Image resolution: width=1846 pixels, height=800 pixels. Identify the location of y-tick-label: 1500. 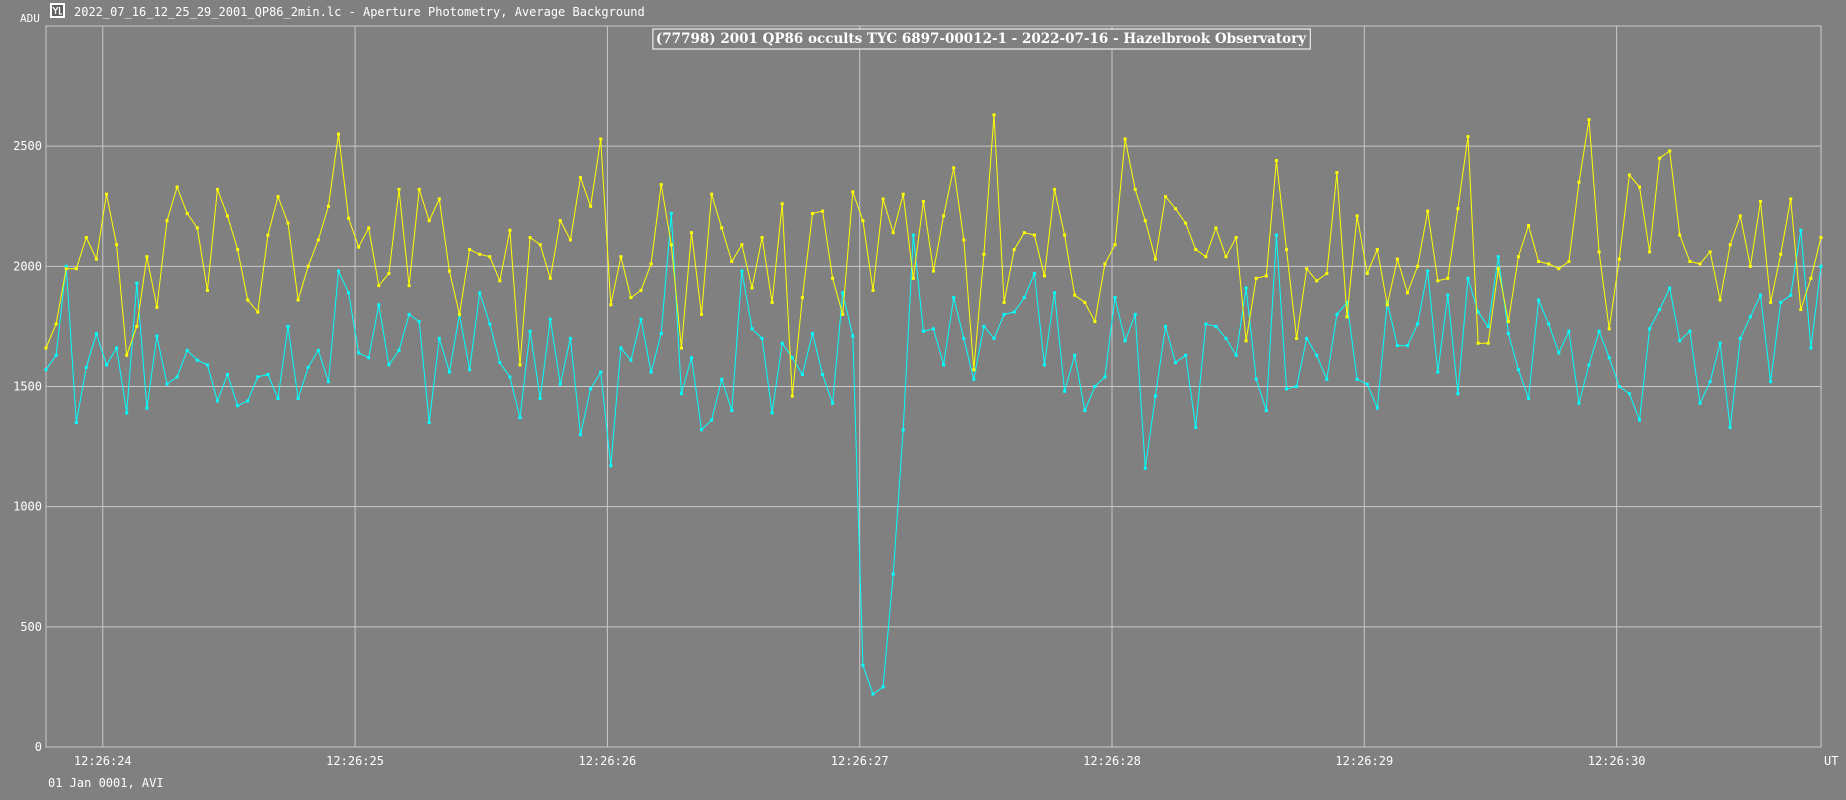
(27, 387).